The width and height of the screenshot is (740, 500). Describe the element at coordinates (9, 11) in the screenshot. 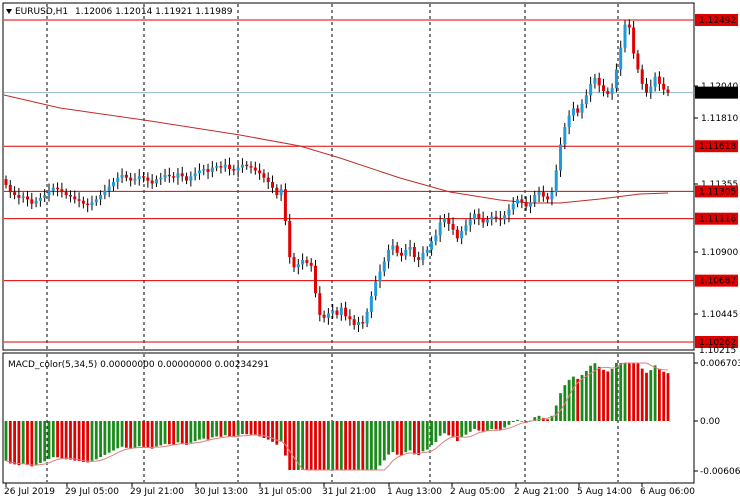

I see `triangle-down-icon` at that location.